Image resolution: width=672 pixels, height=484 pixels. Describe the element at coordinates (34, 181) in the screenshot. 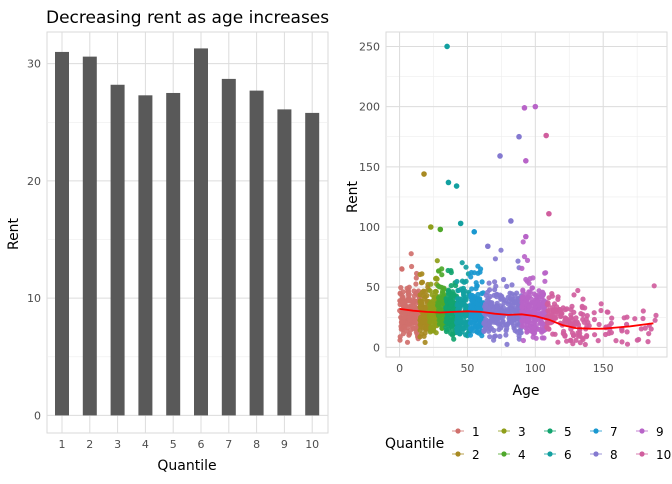

I see `bar-y-tick-label: 20` at that location.